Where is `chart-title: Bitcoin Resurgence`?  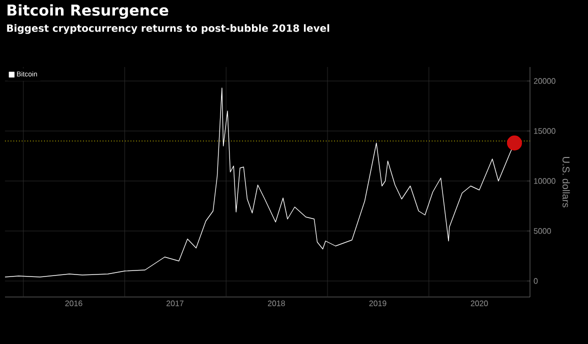 chart-title: Bitcoin Resurgence is located at coordinates (88, 11).